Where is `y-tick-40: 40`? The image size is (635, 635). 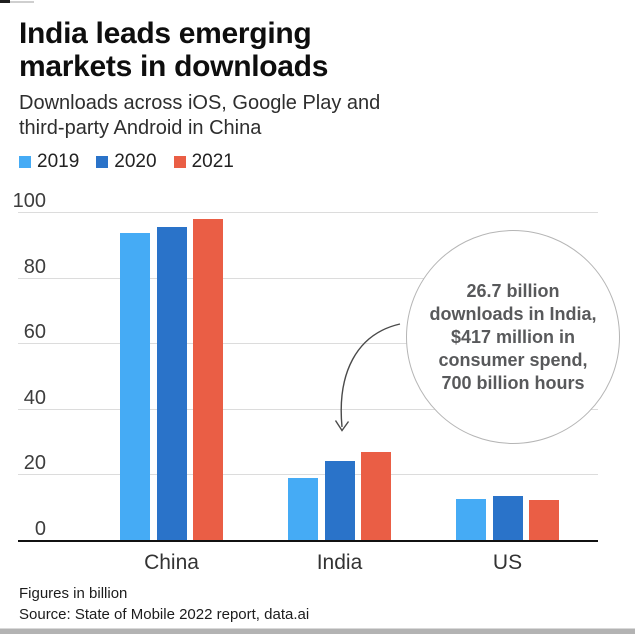 y-tick-40: 40 is located at coordinates (34, 397).